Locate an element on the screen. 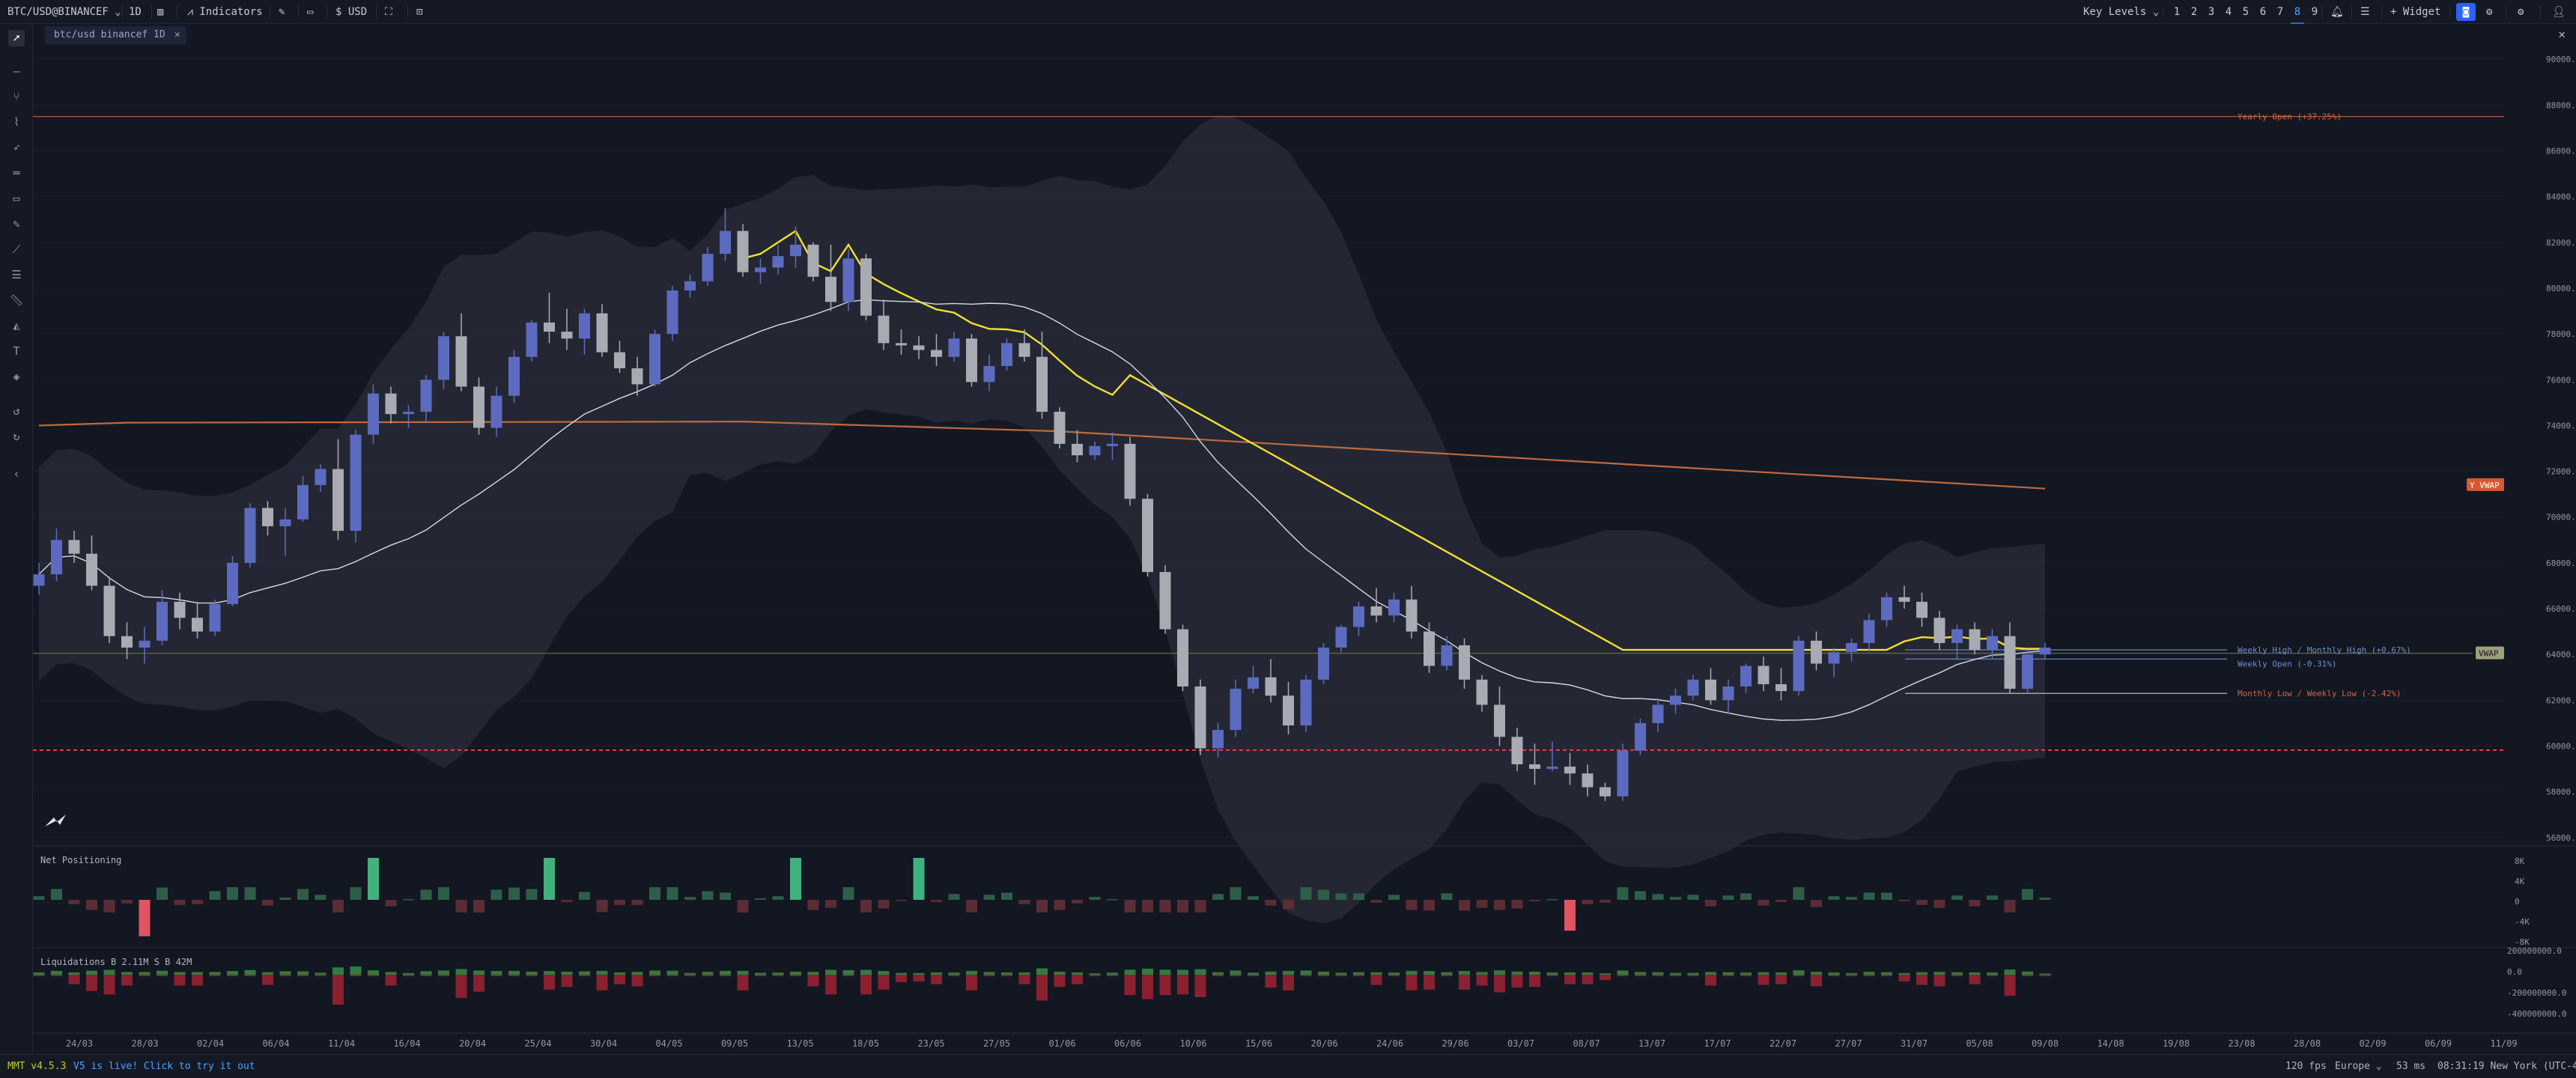  chevron-down-icon: ⌄ is located at coordinates (2378, 1066).